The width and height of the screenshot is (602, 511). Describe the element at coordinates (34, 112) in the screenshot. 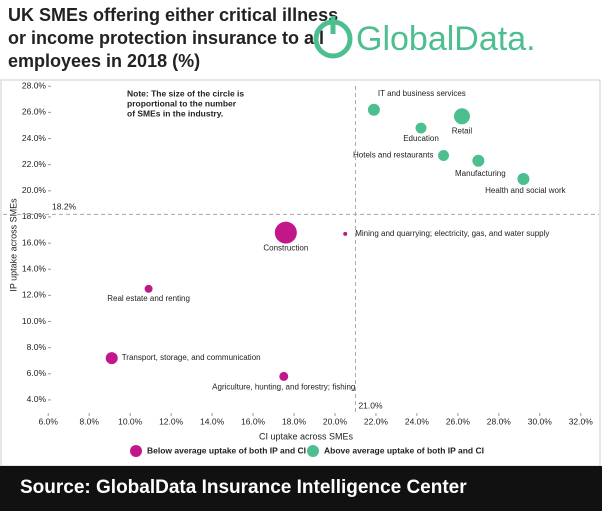

I see `y-tick-label: 26.0%` at that location.